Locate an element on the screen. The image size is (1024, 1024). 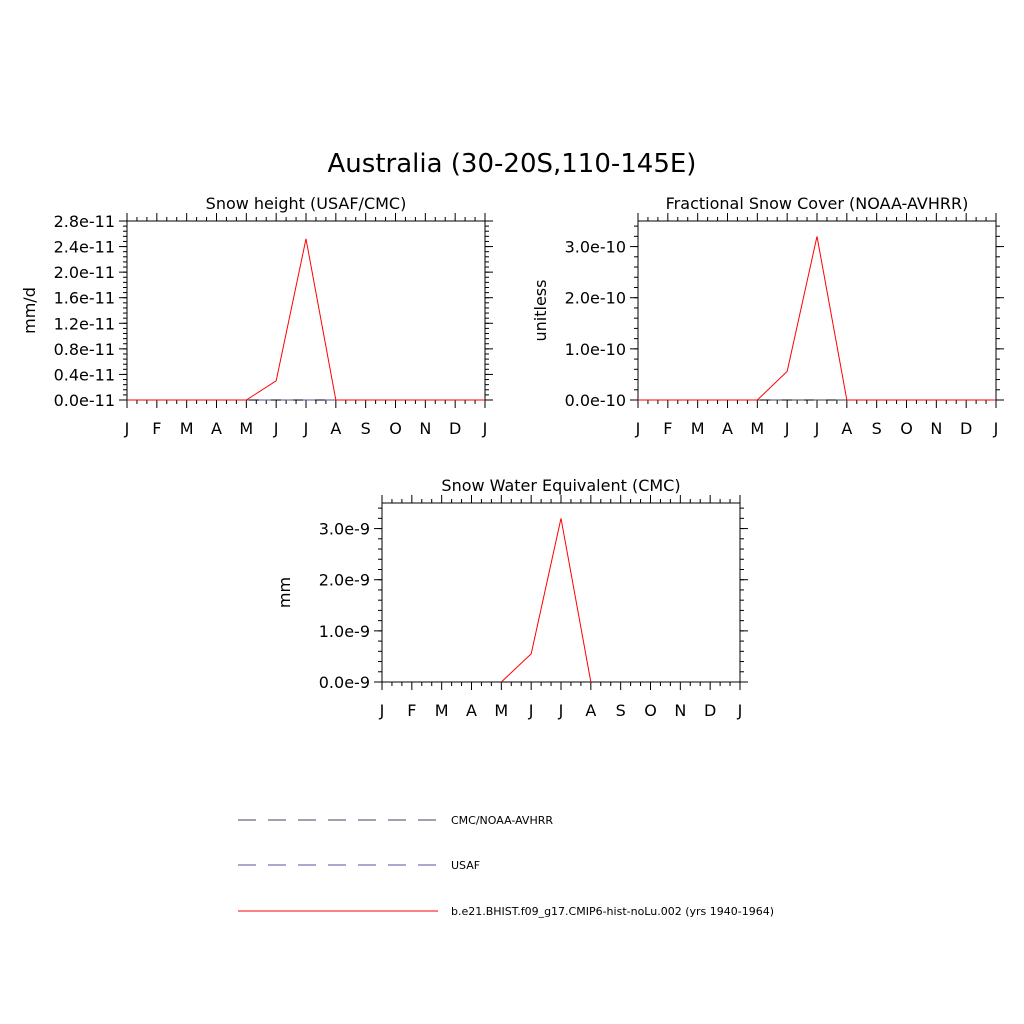
y-tick-label: 1.0e-9 is located at coordinates (344, 631).